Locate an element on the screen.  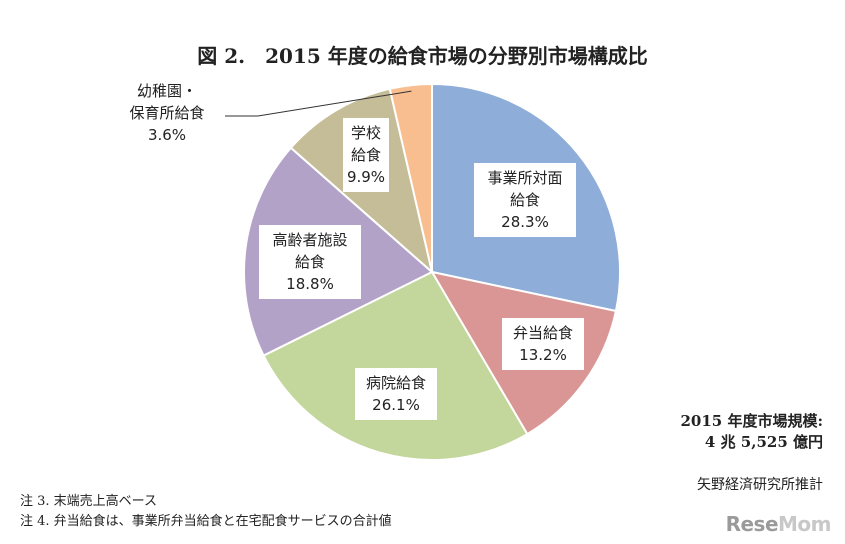
leader-line-nursery is located at coordinates (318, 103).